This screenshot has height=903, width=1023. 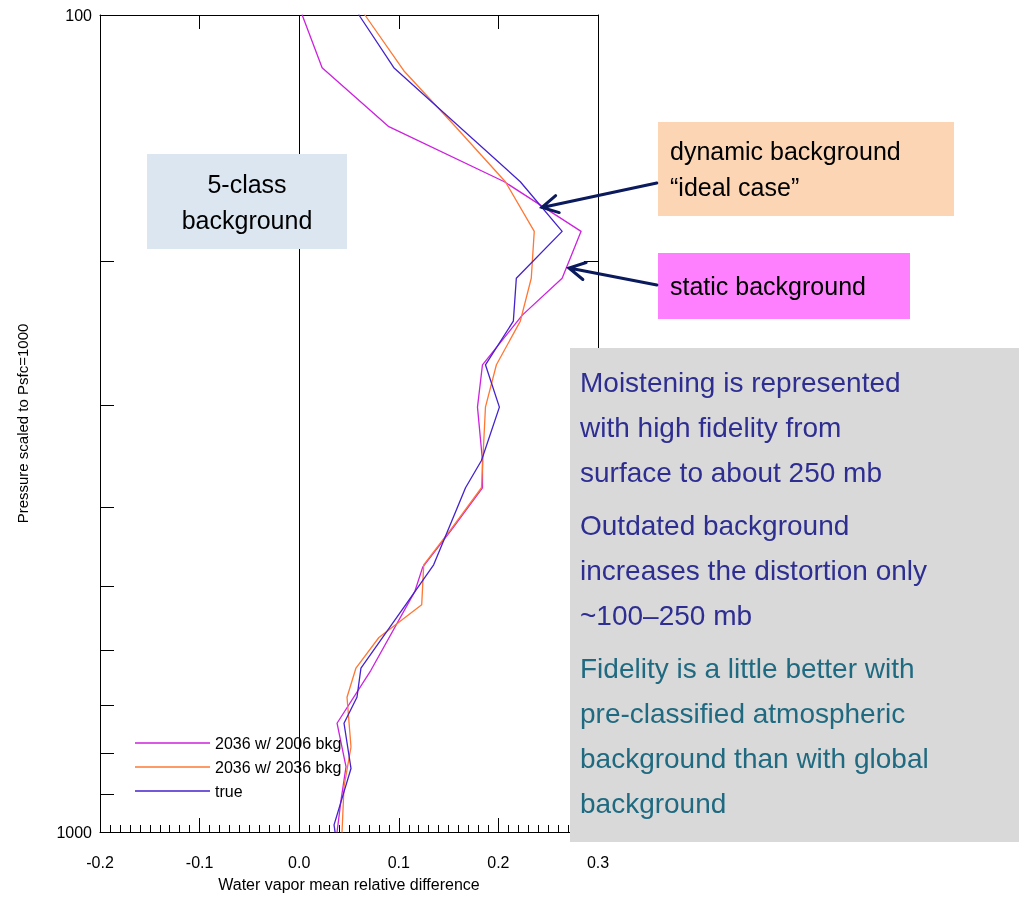 I want to click on y-axis-title: Pressure scaled to Psfc=1000, so click(x=22, y=423).